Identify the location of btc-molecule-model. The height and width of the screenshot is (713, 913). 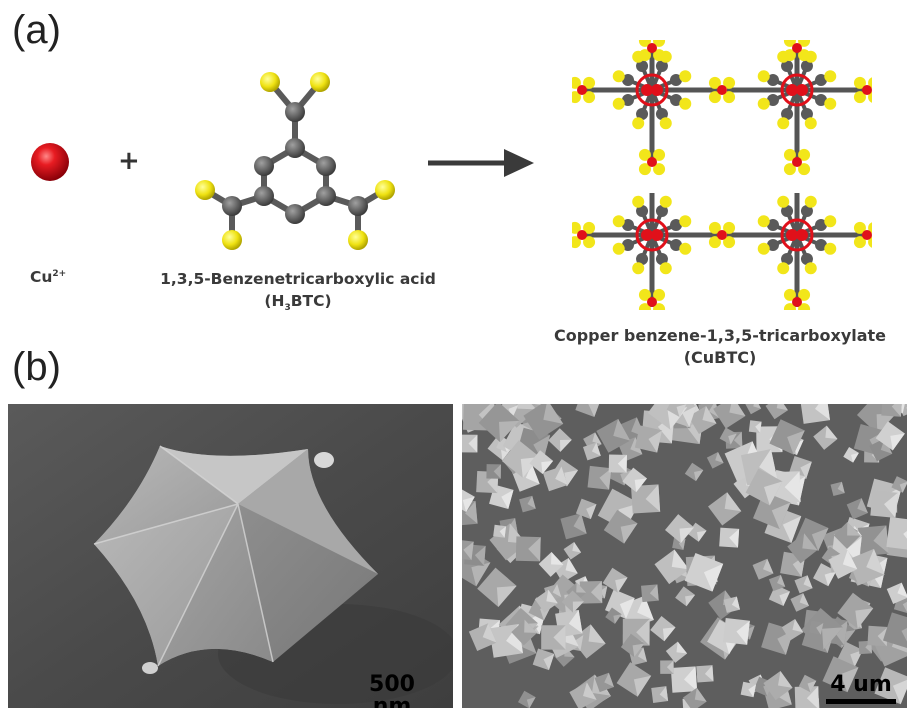
(295, 161).